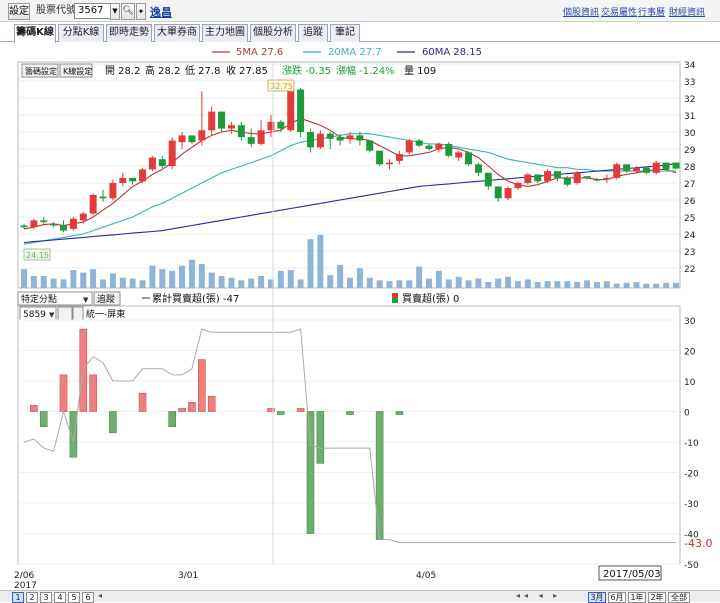 This screenshot has height=603, width=720. Describe the element at coordinates (689, 100) in the screenshot. I see `price-tick-label: 32` at that location.